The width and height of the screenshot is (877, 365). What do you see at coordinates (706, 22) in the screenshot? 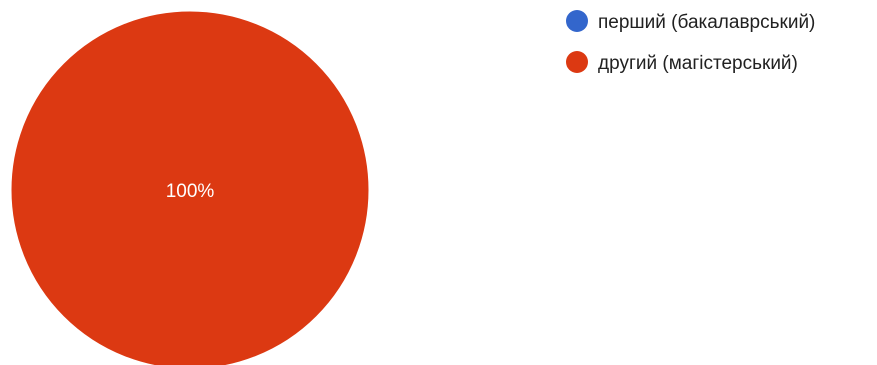
I see `legend-label: перший (бакалаврський)` at bounding box center [706, 22].